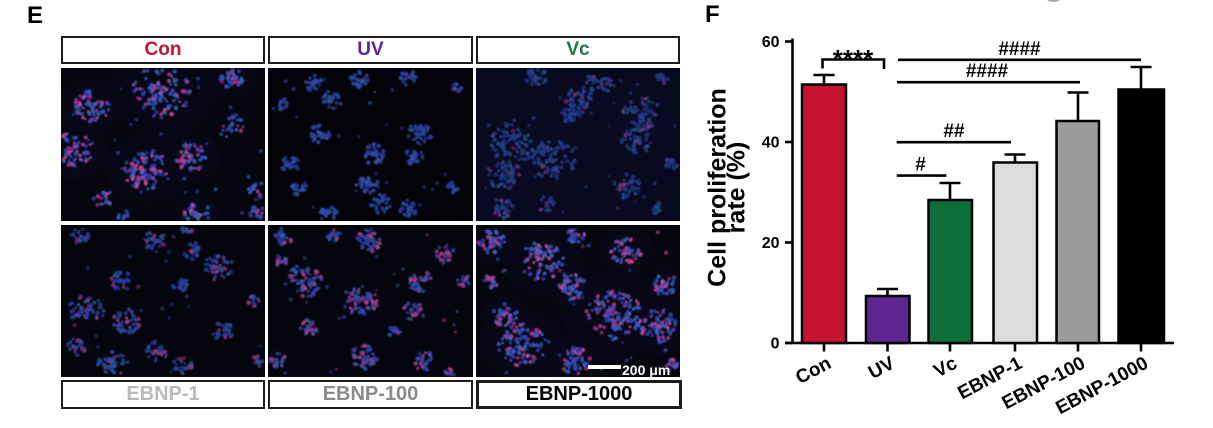 Image resolution: width=1213 pixels, height=428 pixels. I want to click on svg-text: UV, so click(881, 368).